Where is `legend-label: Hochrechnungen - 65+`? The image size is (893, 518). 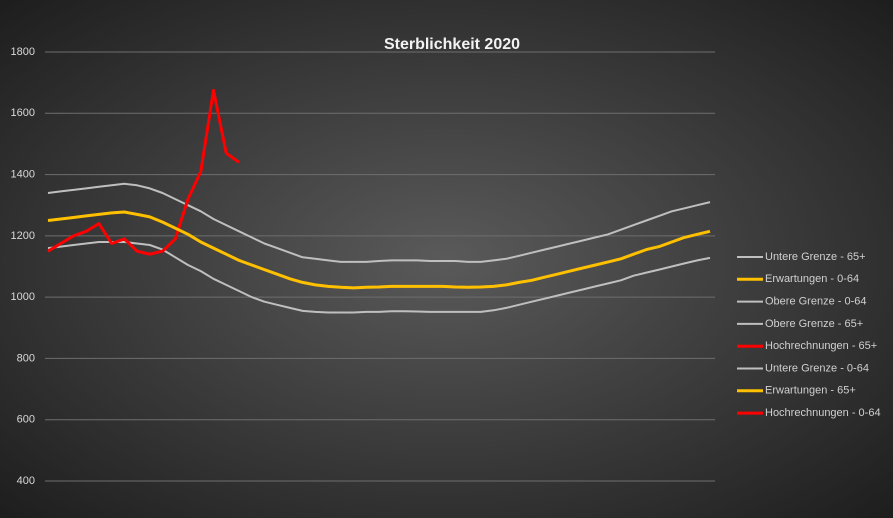 legend-label: Hochrechnungen - 65+ is located at coordinates (821, 346).